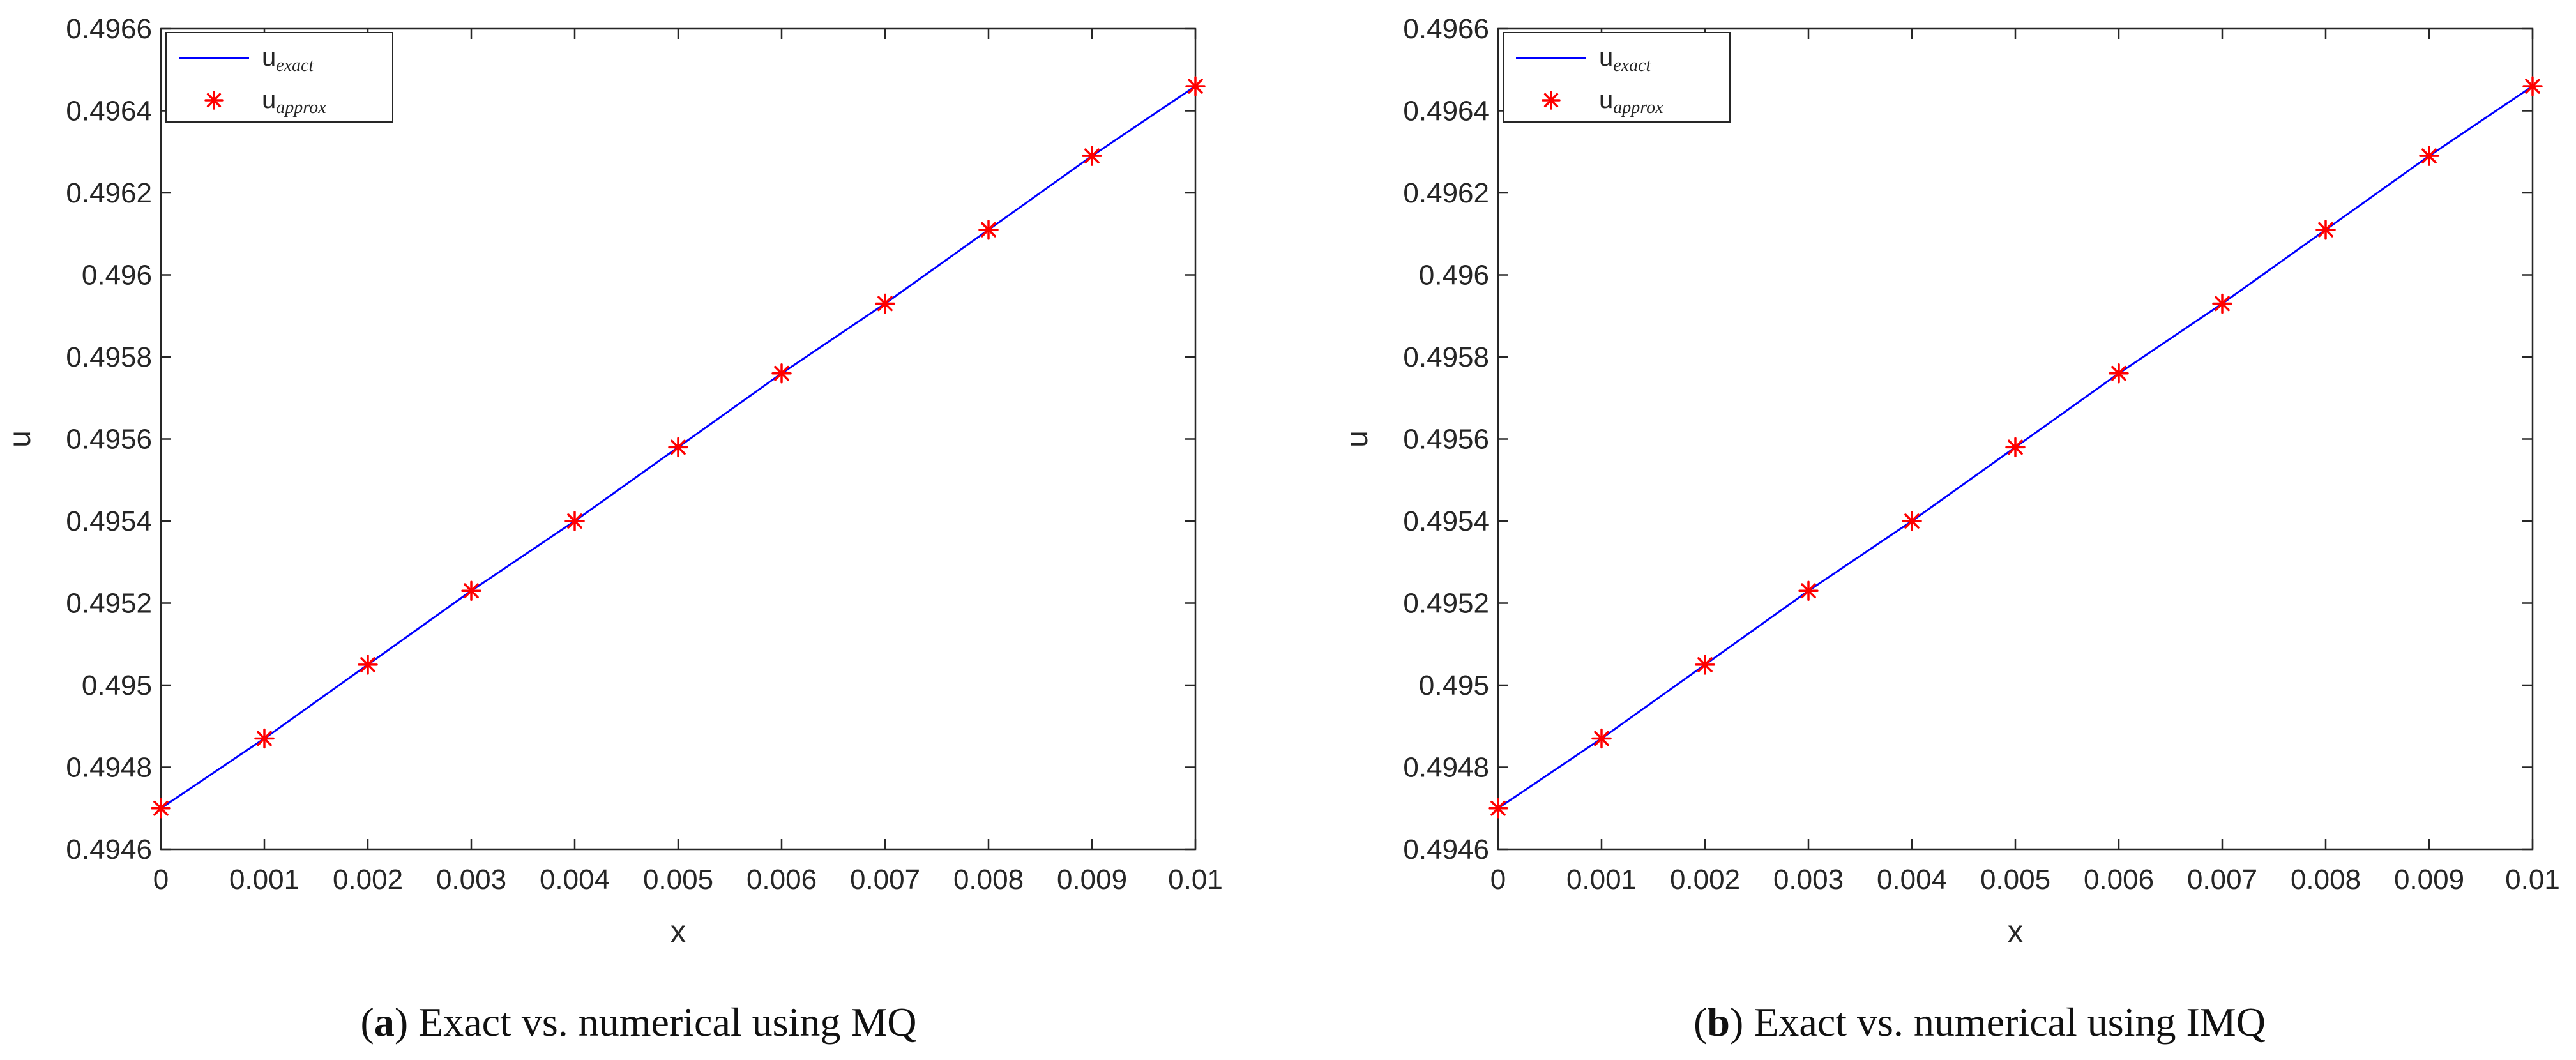 The height and width of the screenshot is (1060, 2576). What do you see at coordinates (575, 879) in the screenshot?
I see `x-tick-label: 0.004` at bounding box center [575, 879].